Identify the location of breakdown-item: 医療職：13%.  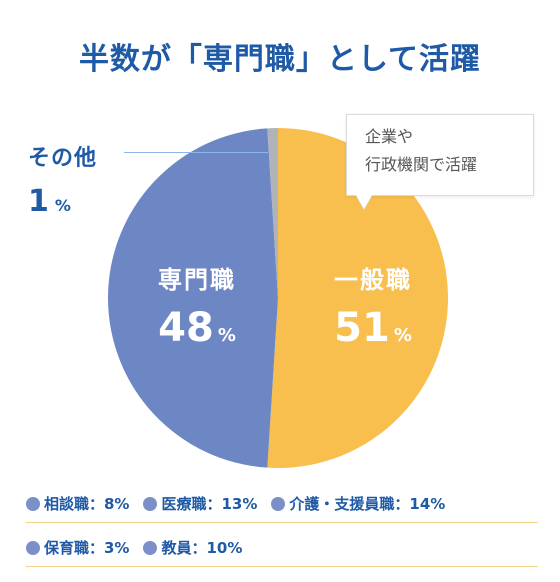
(200, 503).